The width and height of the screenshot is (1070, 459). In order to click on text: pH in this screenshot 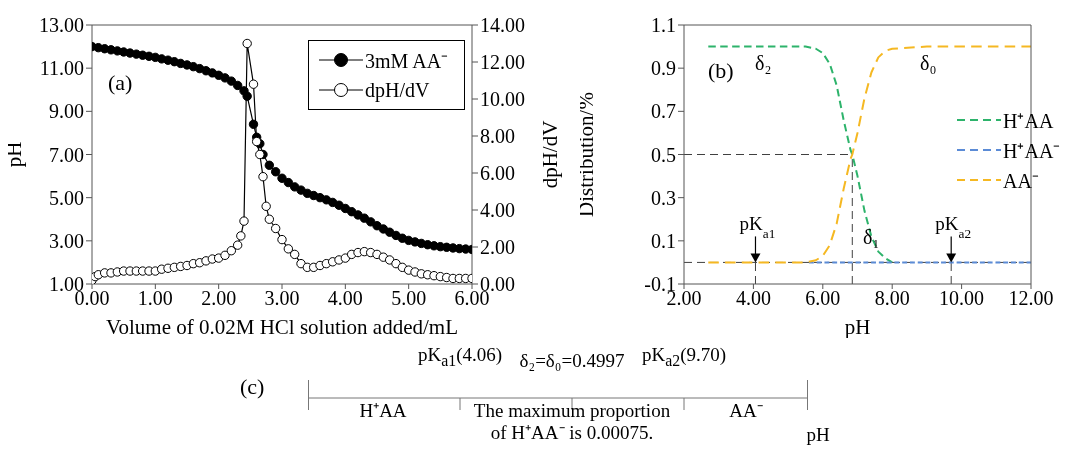, I will do `click(818, 435)`.